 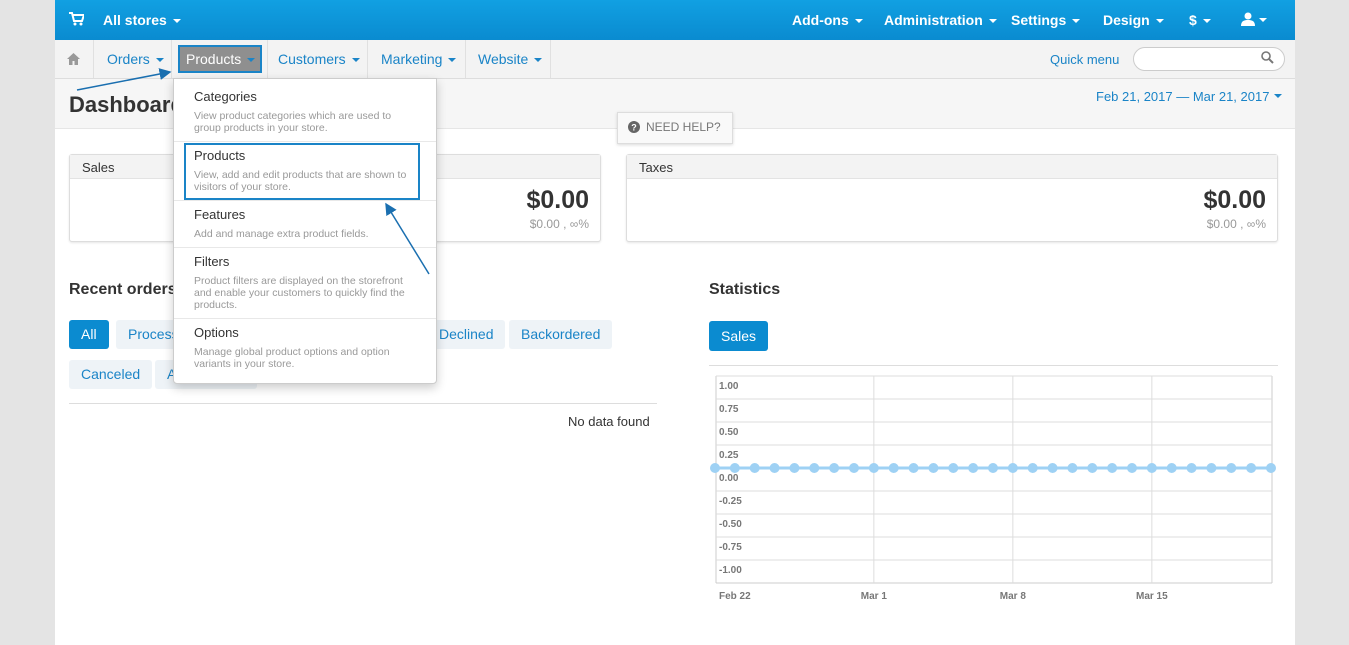 What do you see at coordinates (729, 455) in the screenshot?
I see `y-tick-label: 0.25` at bounding box center [729, 455].